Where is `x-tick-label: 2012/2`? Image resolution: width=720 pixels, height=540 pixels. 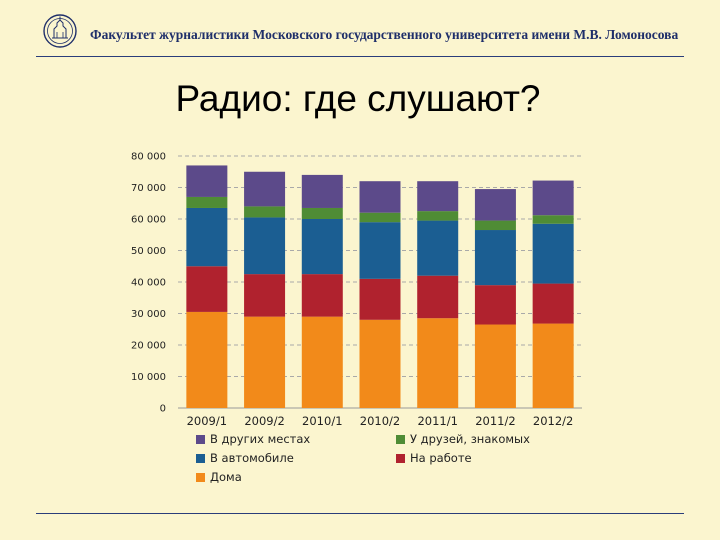
x-tick-label: 2012/2 is located at coordinates (553, 421).